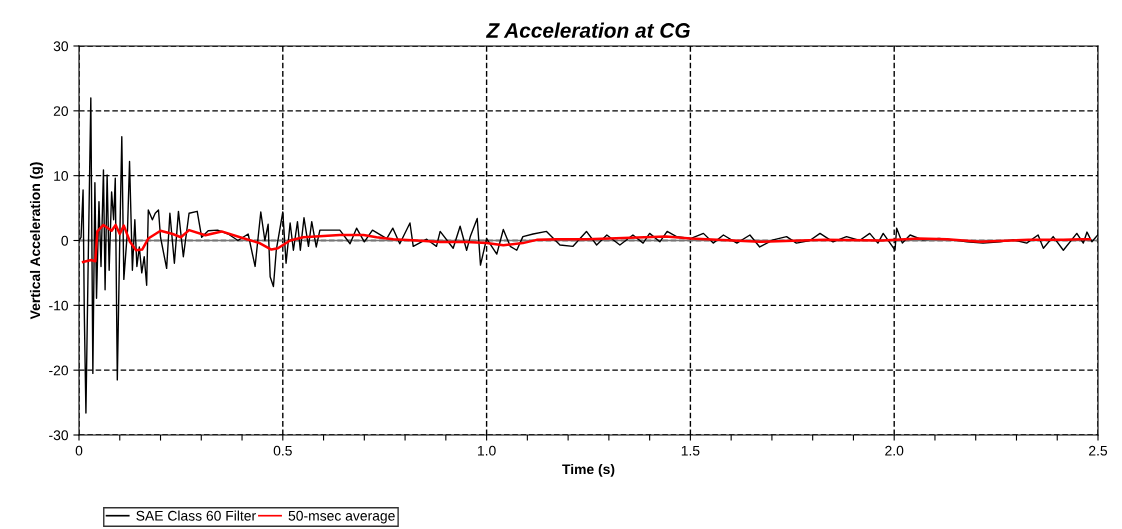  I want to click on y-tick-label: 30, so click(61, 46).